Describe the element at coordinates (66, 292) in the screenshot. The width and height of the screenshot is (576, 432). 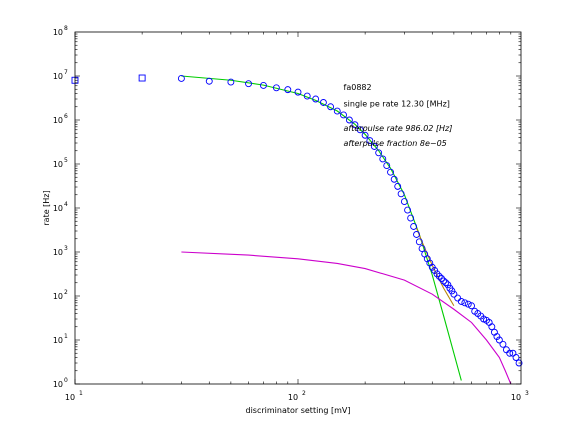
I see `y-tick-exponent: 2` at that location.